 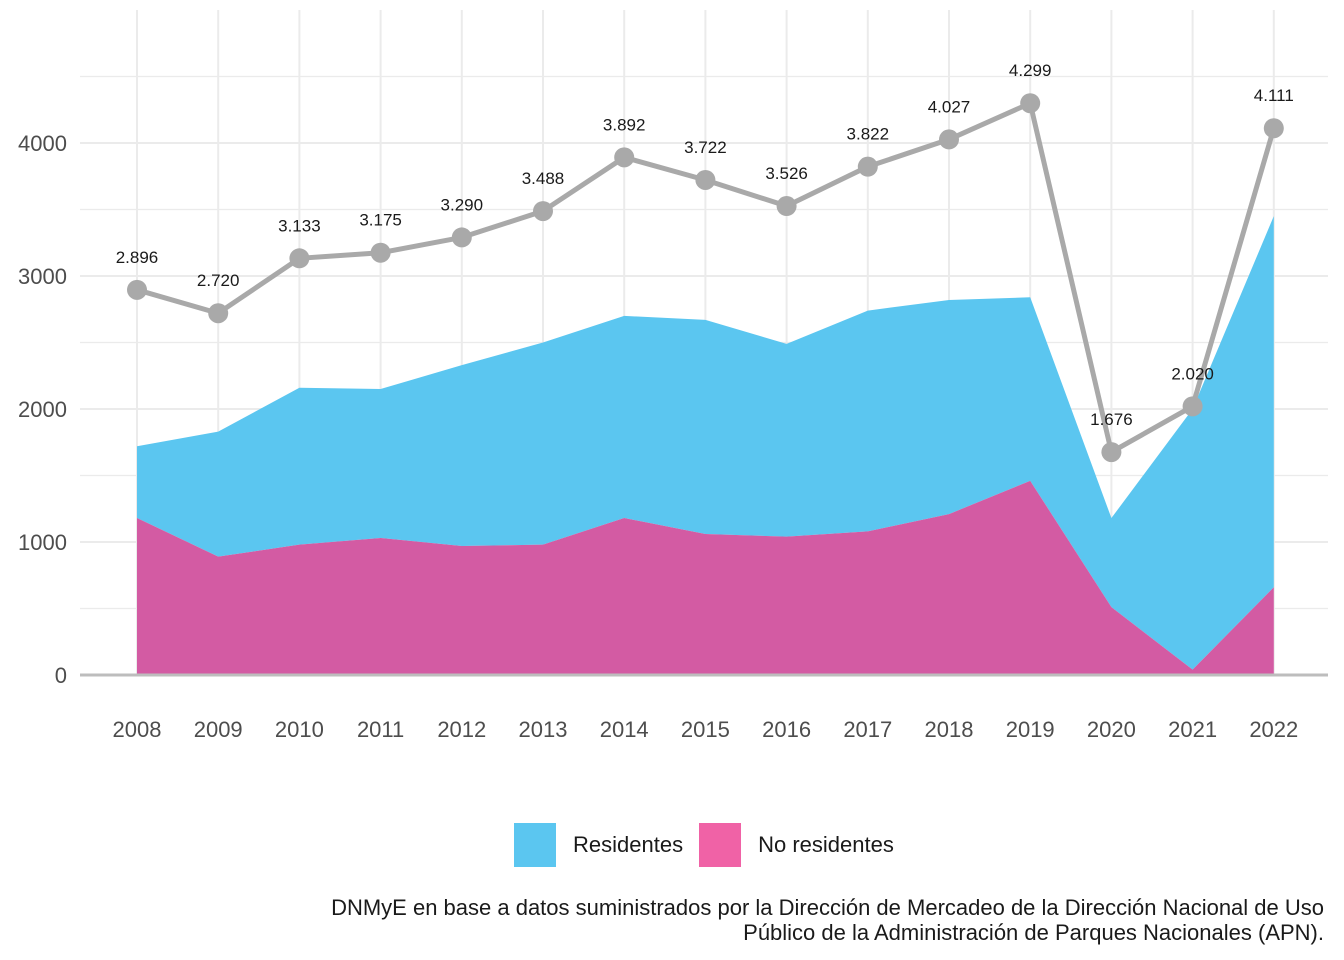 I want to click on data-label-2017: 3.822, so click(x=868, y=134).